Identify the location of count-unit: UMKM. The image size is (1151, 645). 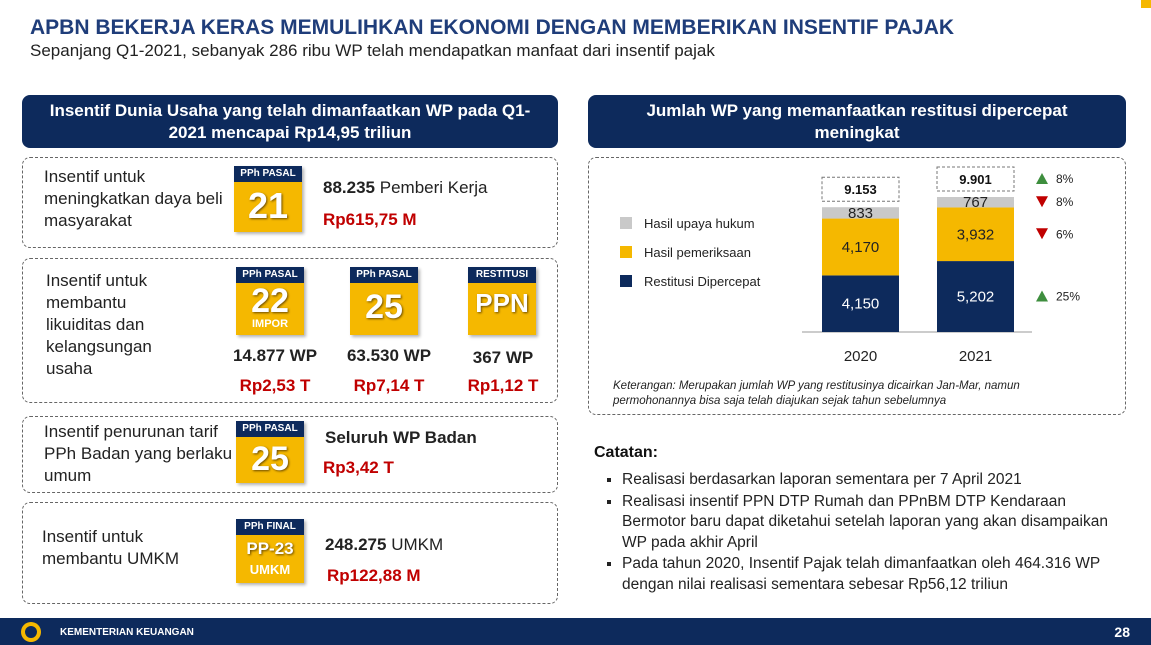
(417, 544).